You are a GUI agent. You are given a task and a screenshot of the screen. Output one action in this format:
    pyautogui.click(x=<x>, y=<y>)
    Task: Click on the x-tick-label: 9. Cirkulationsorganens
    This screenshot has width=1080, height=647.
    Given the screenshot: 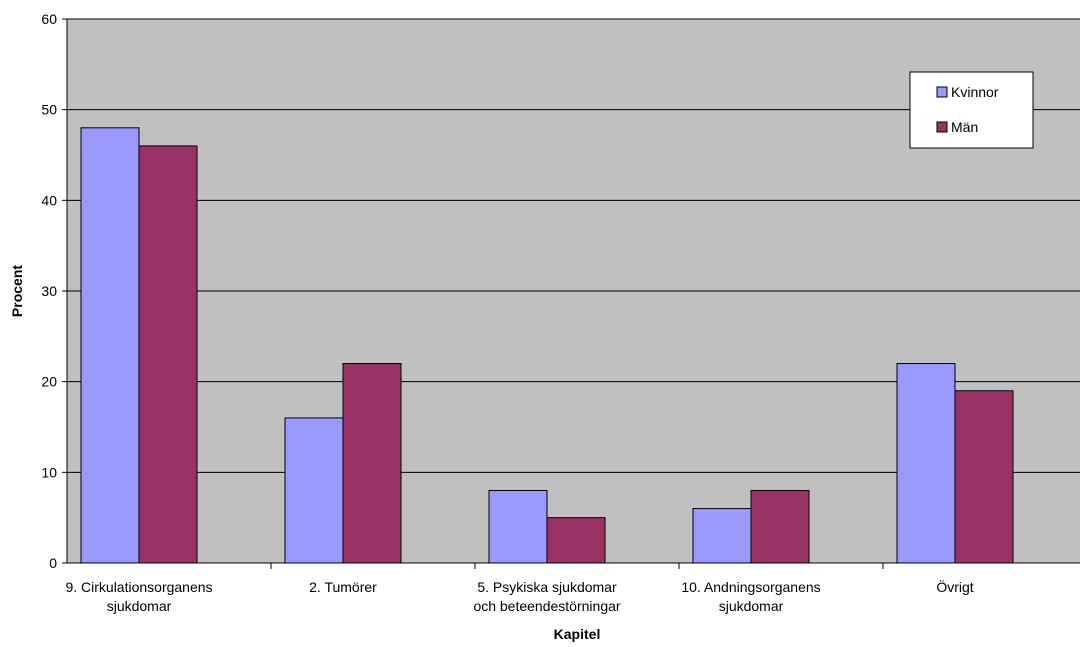 What is the action you would take?
    pyautogui.click(x=138, y=587)
    